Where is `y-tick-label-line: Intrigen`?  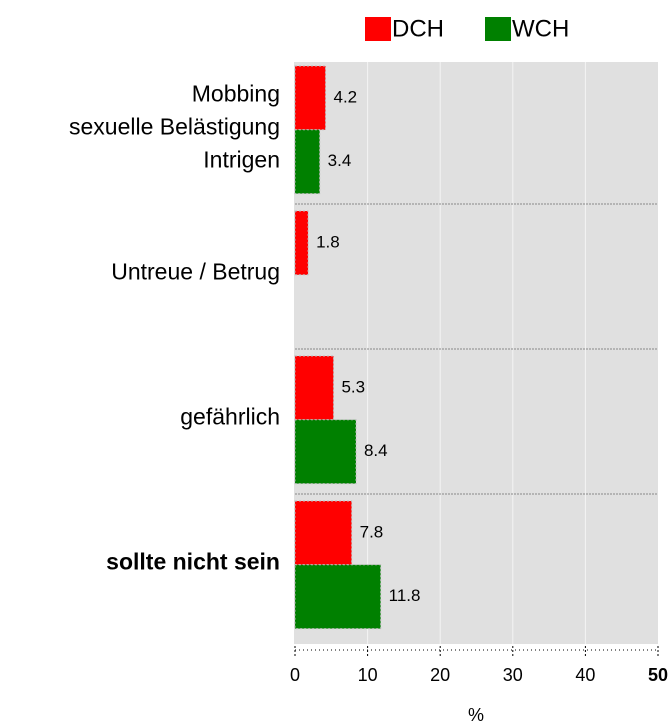
y-tick-label-line: Intrigen is located at coordinates (241, 160).